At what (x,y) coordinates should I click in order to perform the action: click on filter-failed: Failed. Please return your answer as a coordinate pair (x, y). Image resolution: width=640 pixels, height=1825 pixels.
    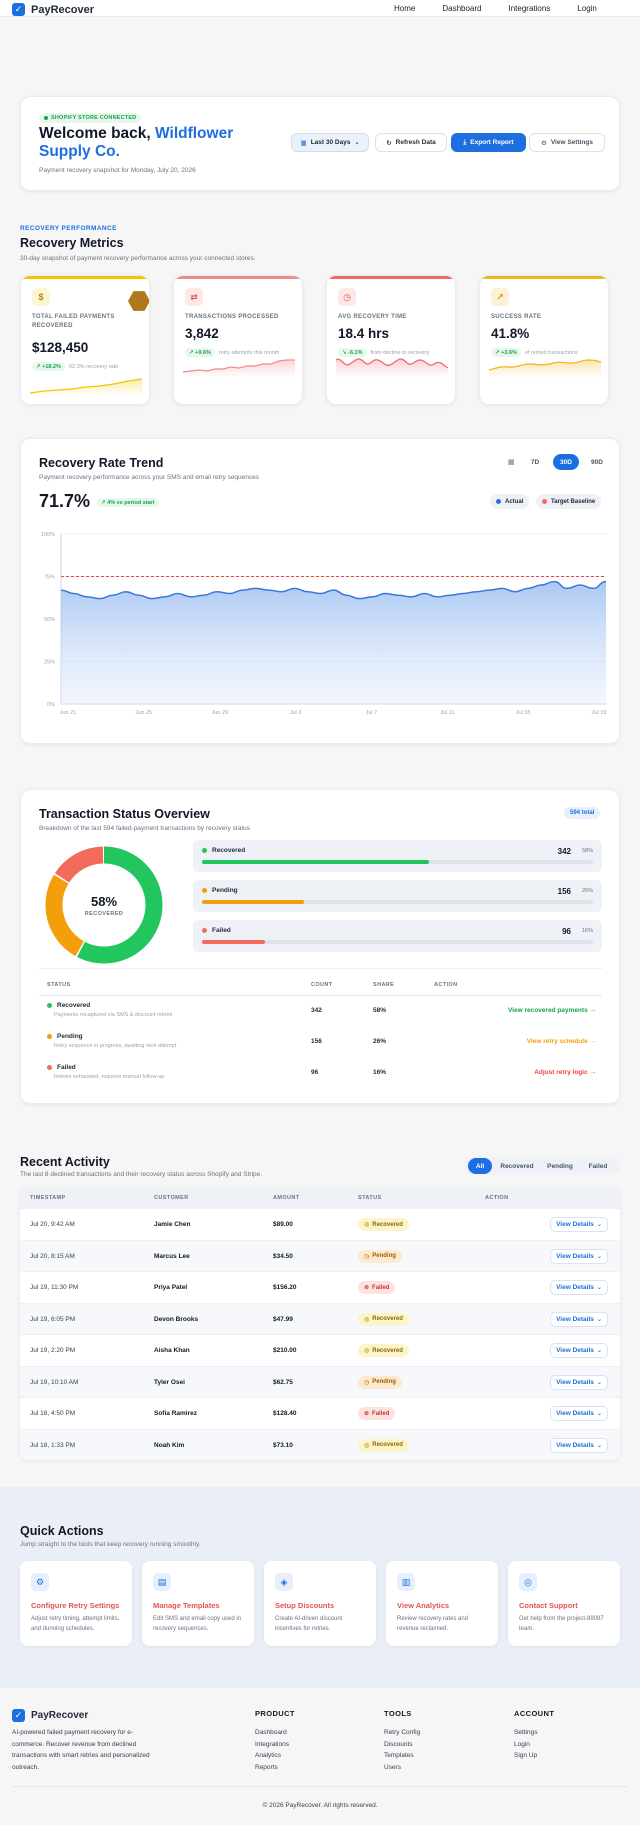
    Looking at the image, I should click on (598, 1166).